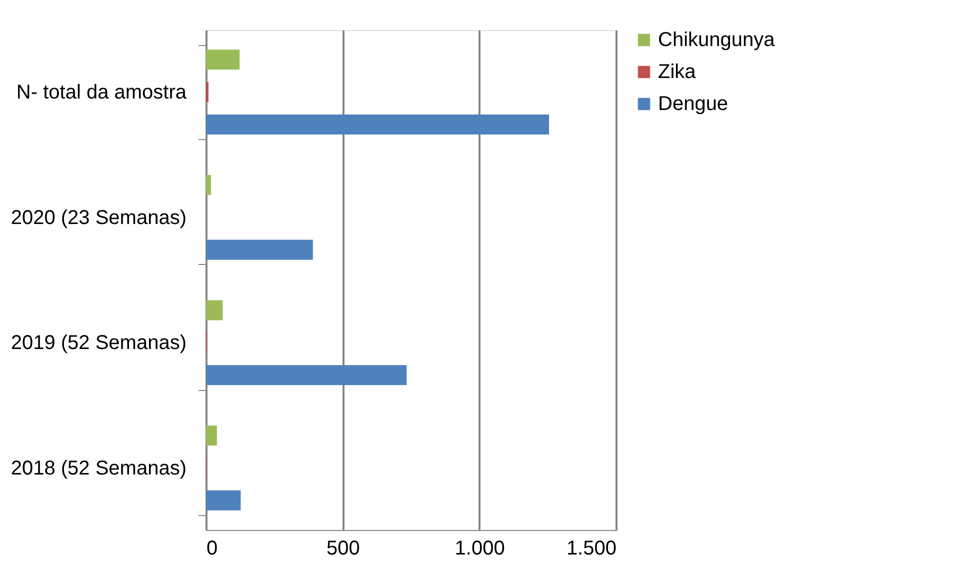 The height and width of the screenshot is (581, 957). Describe the element at coordinates (479, 549) in the screenshot. I see `x-tick-label: 1.000` at that location.